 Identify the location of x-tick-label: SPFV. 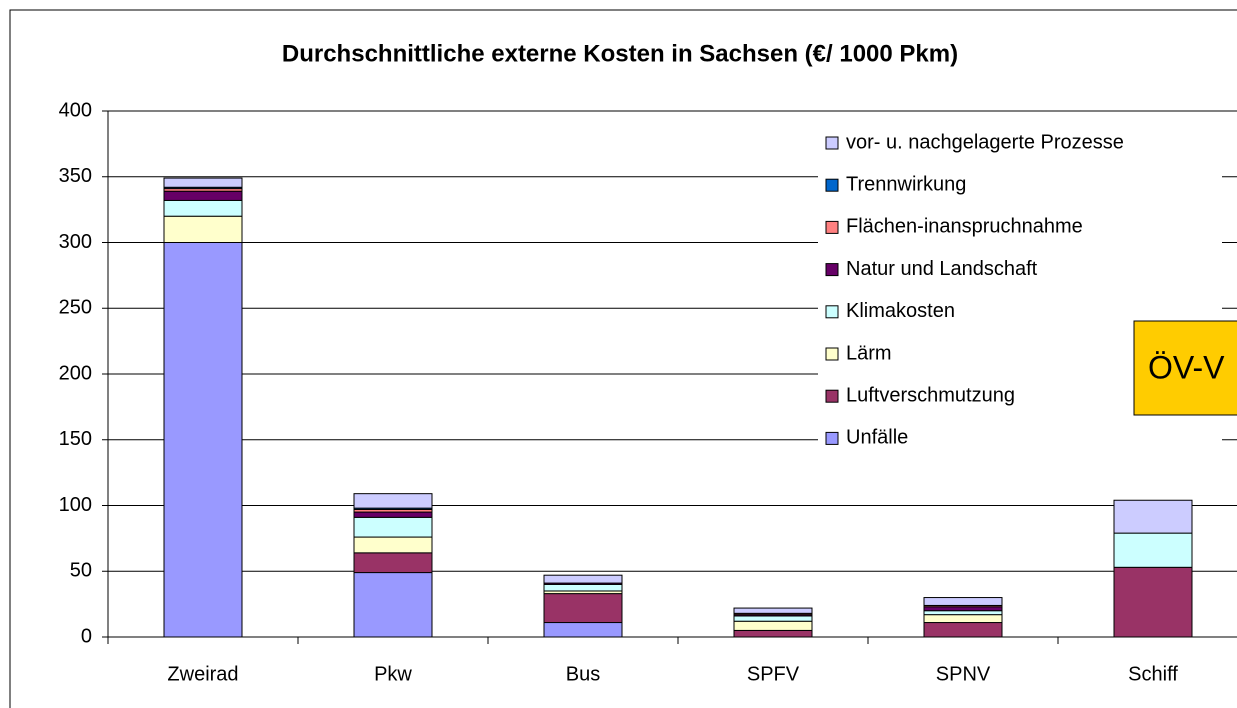
(773, 674).